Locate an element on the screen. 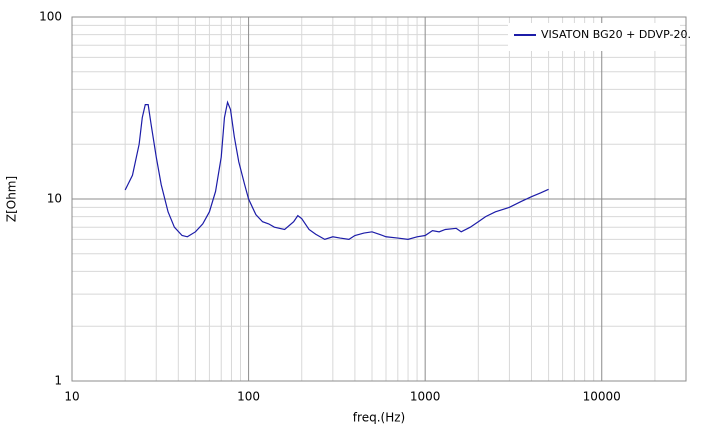  x-tick-label: 1000 is located at coordinates (425, 397).